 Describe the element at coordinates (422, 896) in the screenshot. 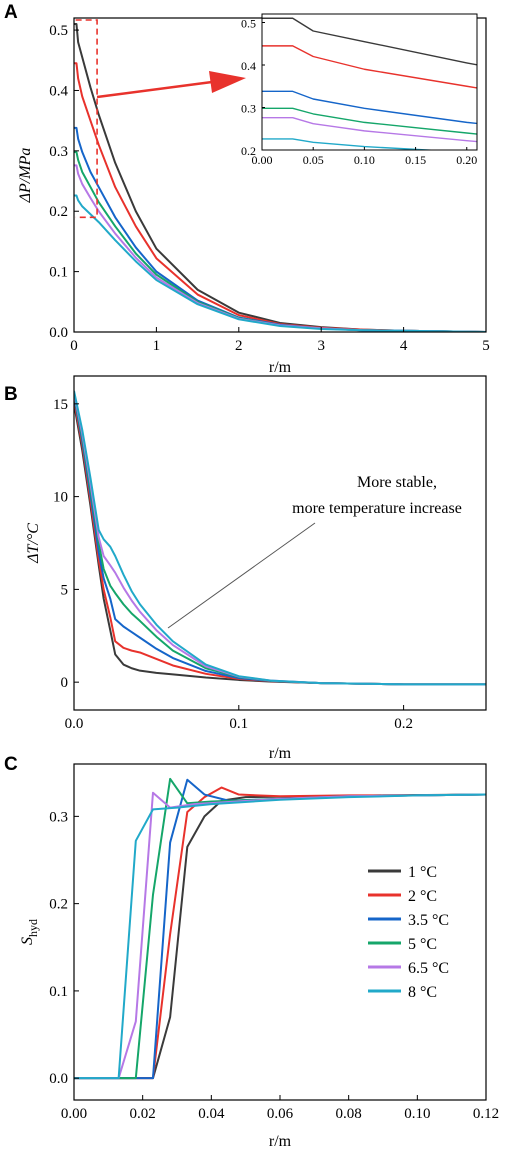

I see `legend-label-2: 2 °C` at that location.